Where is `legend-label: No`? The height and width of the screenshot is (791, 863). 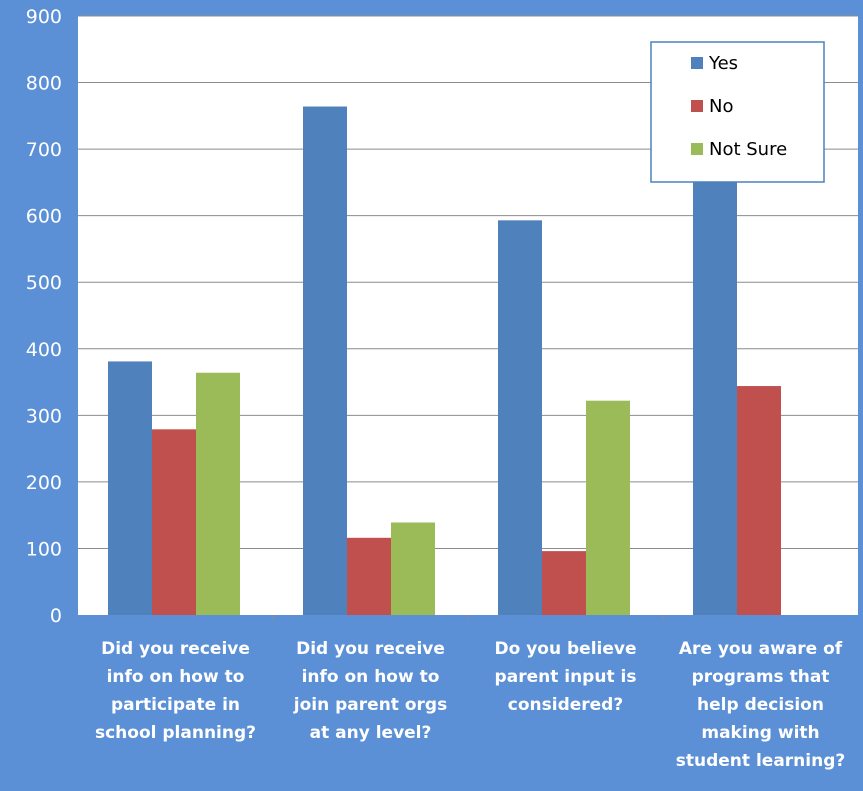 legend-label: No is located at coordinates (721, 106).